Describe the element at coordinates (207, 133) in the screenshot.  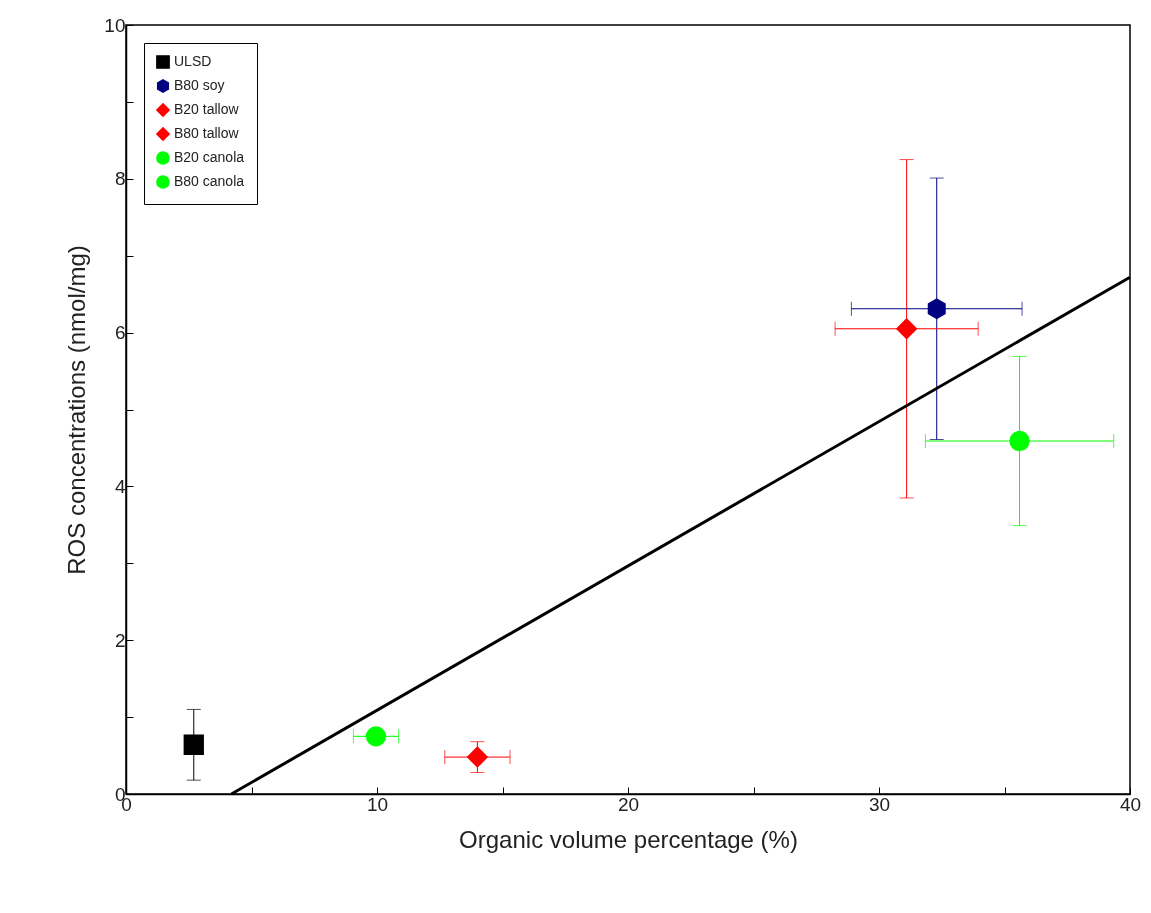
I see `legend-label: B80 tallow` at that location.